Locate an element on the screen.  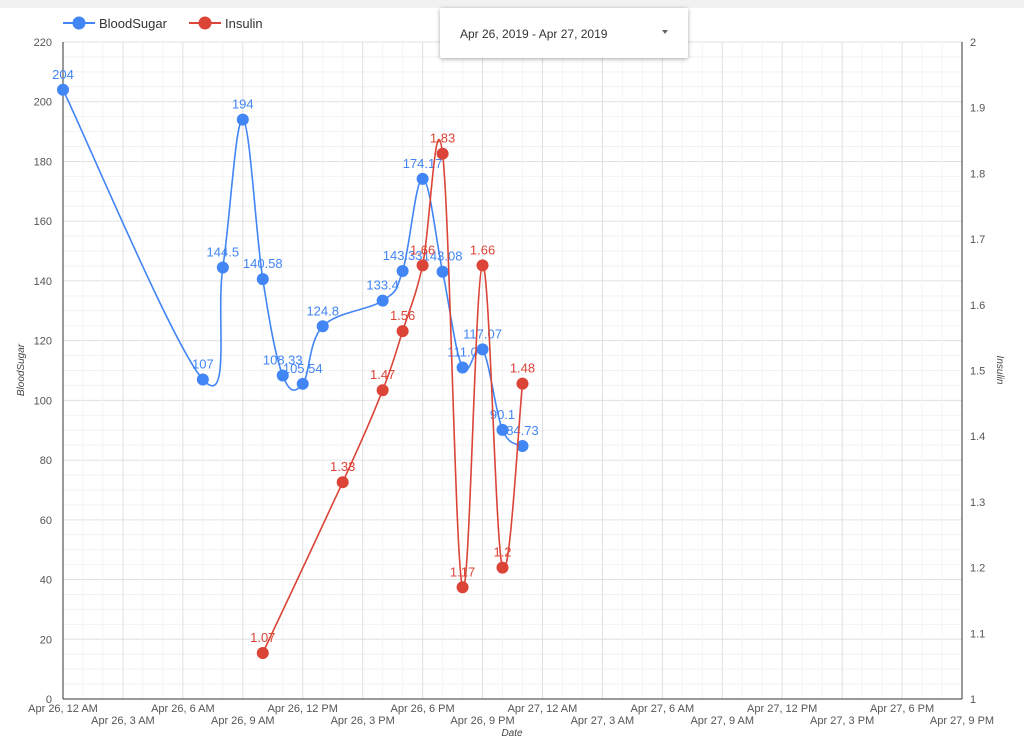
x-axis-tick-label: Apr 27, 3 AM is located at coordinates (603, 721).